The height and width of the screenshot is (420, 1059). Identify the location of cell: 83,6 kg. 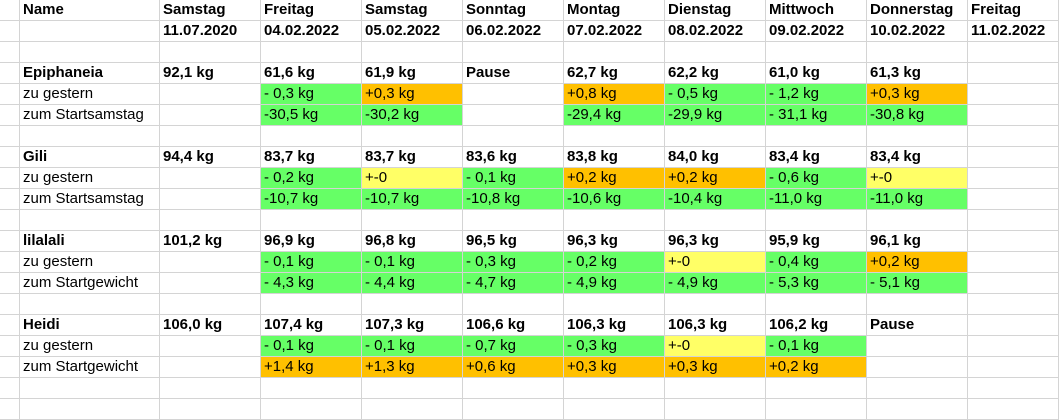
(513, 157).